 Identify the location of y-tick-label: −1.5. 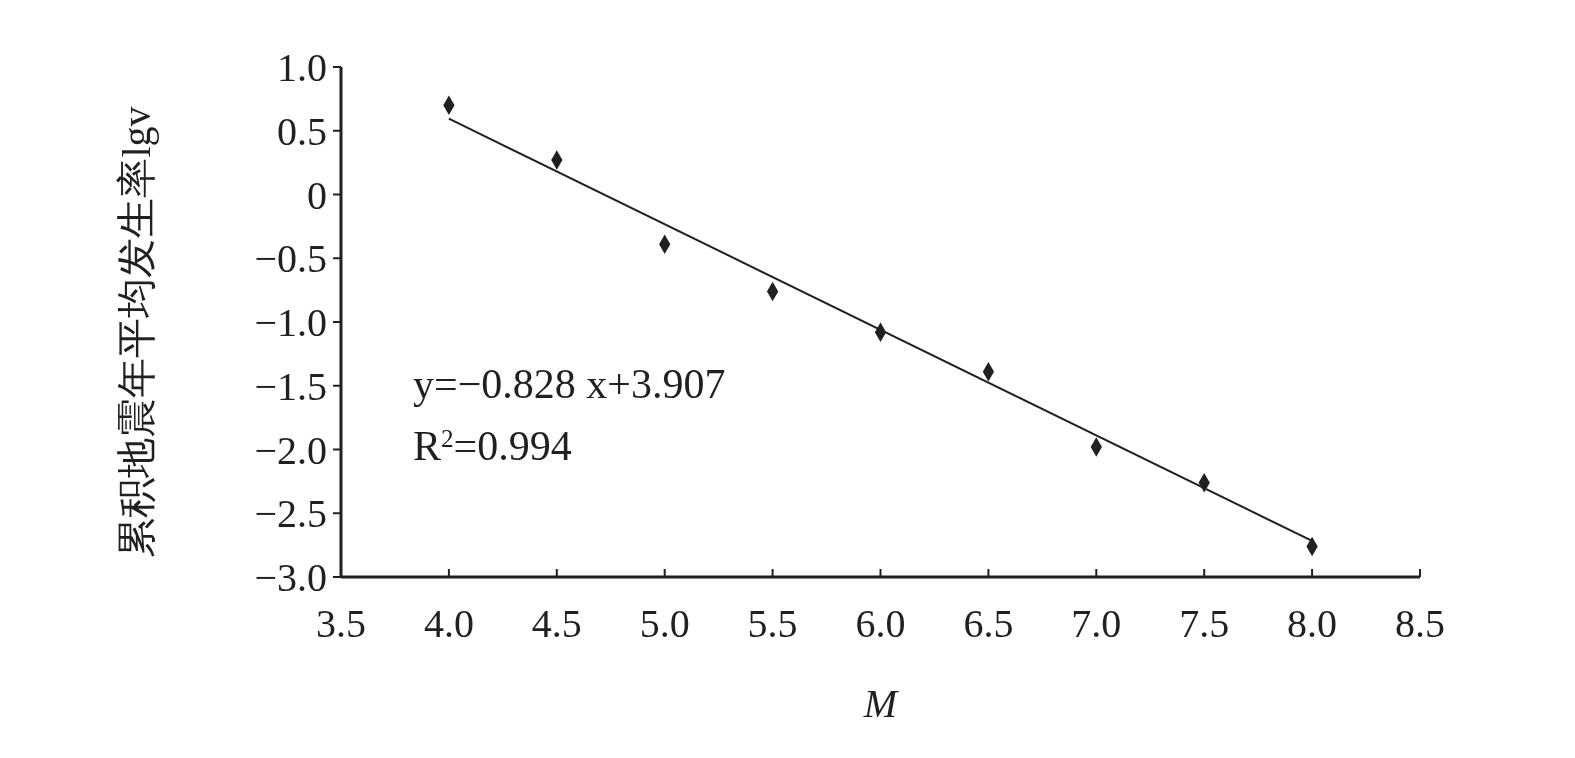
(290, 386).